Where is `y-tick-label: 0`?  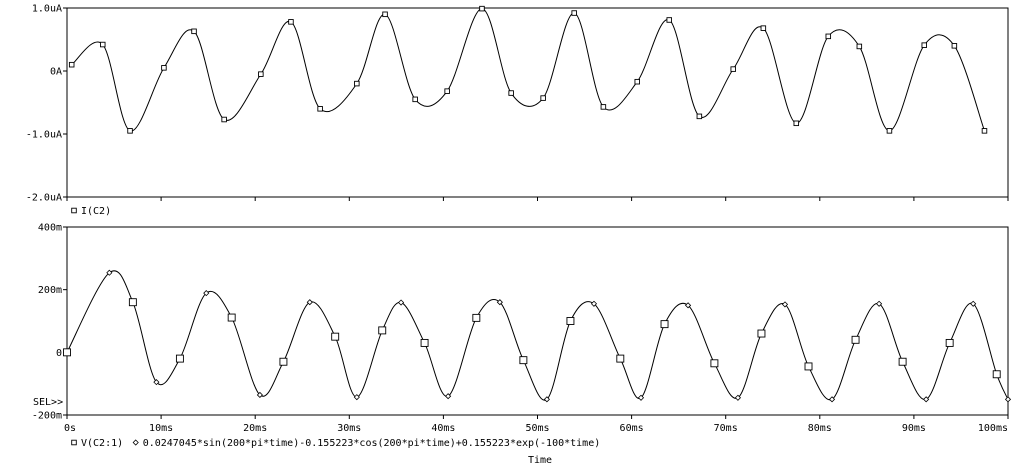 y-tick-label: 0 is located at coordinates (59, 353).